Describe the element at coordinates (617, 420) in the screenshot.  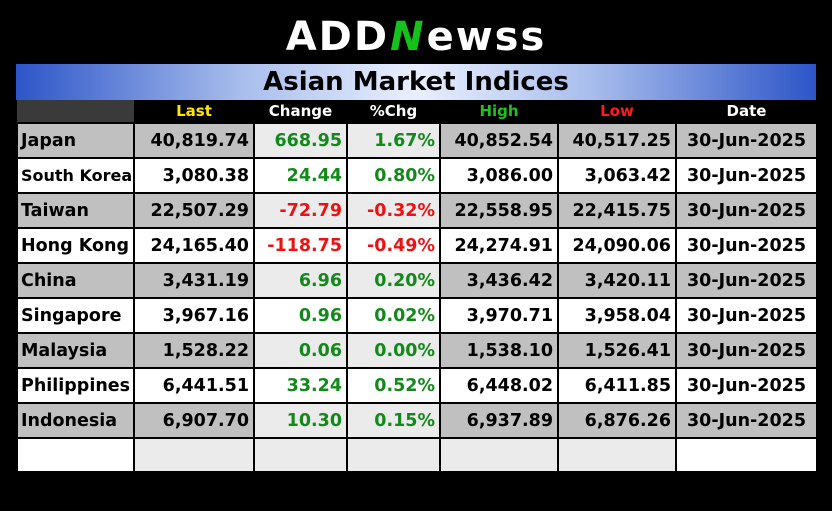
I see `low-value-cell: 6,876.26` at that location.